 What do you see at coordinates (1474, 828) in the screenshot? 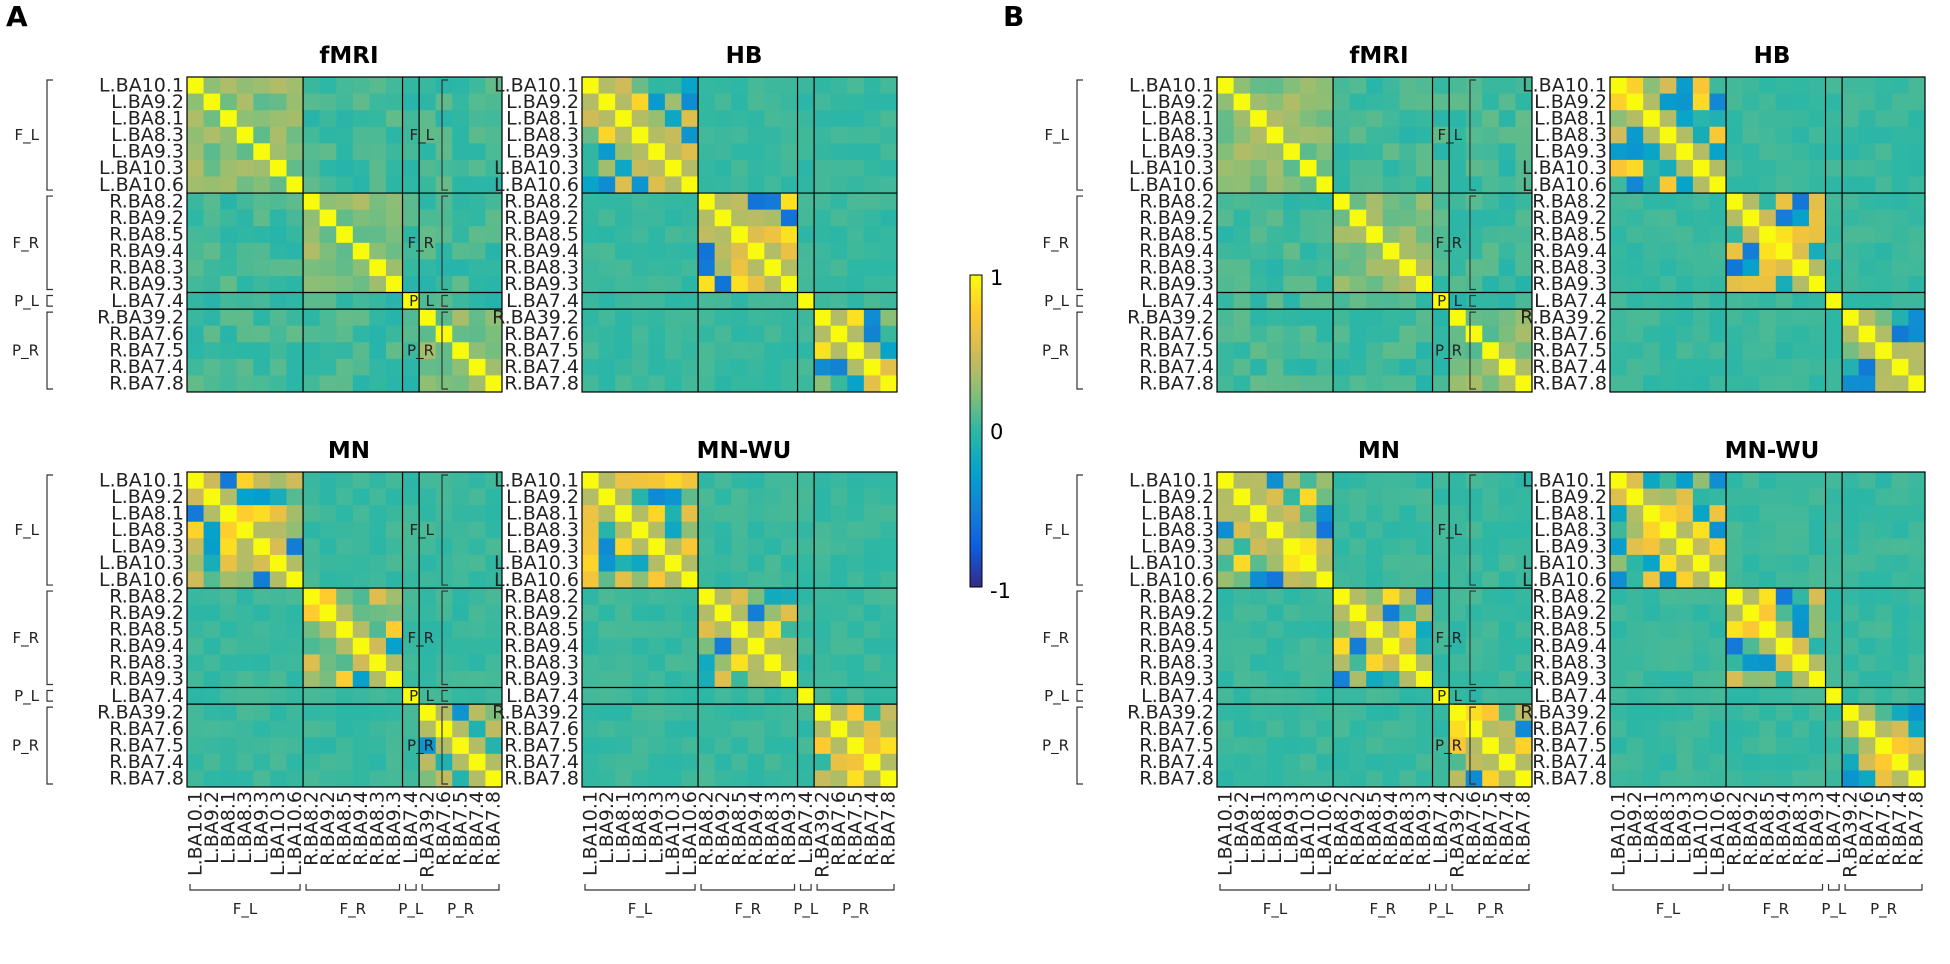
I see `x-tick-label: R.BA7.6` at bounding box center [1474, 828].